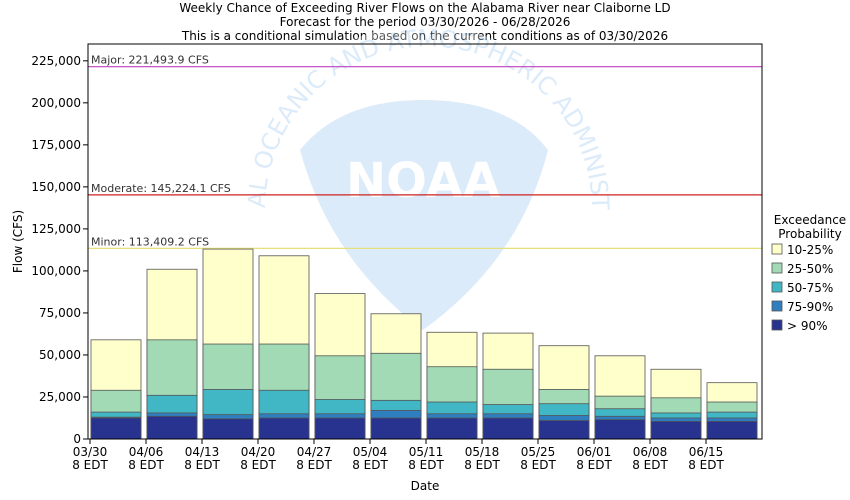  What do you see at coordinates (60, 355) in the screenshot?
I see `y-tick-label-2: 50,000` at bounding box center [60, 355].